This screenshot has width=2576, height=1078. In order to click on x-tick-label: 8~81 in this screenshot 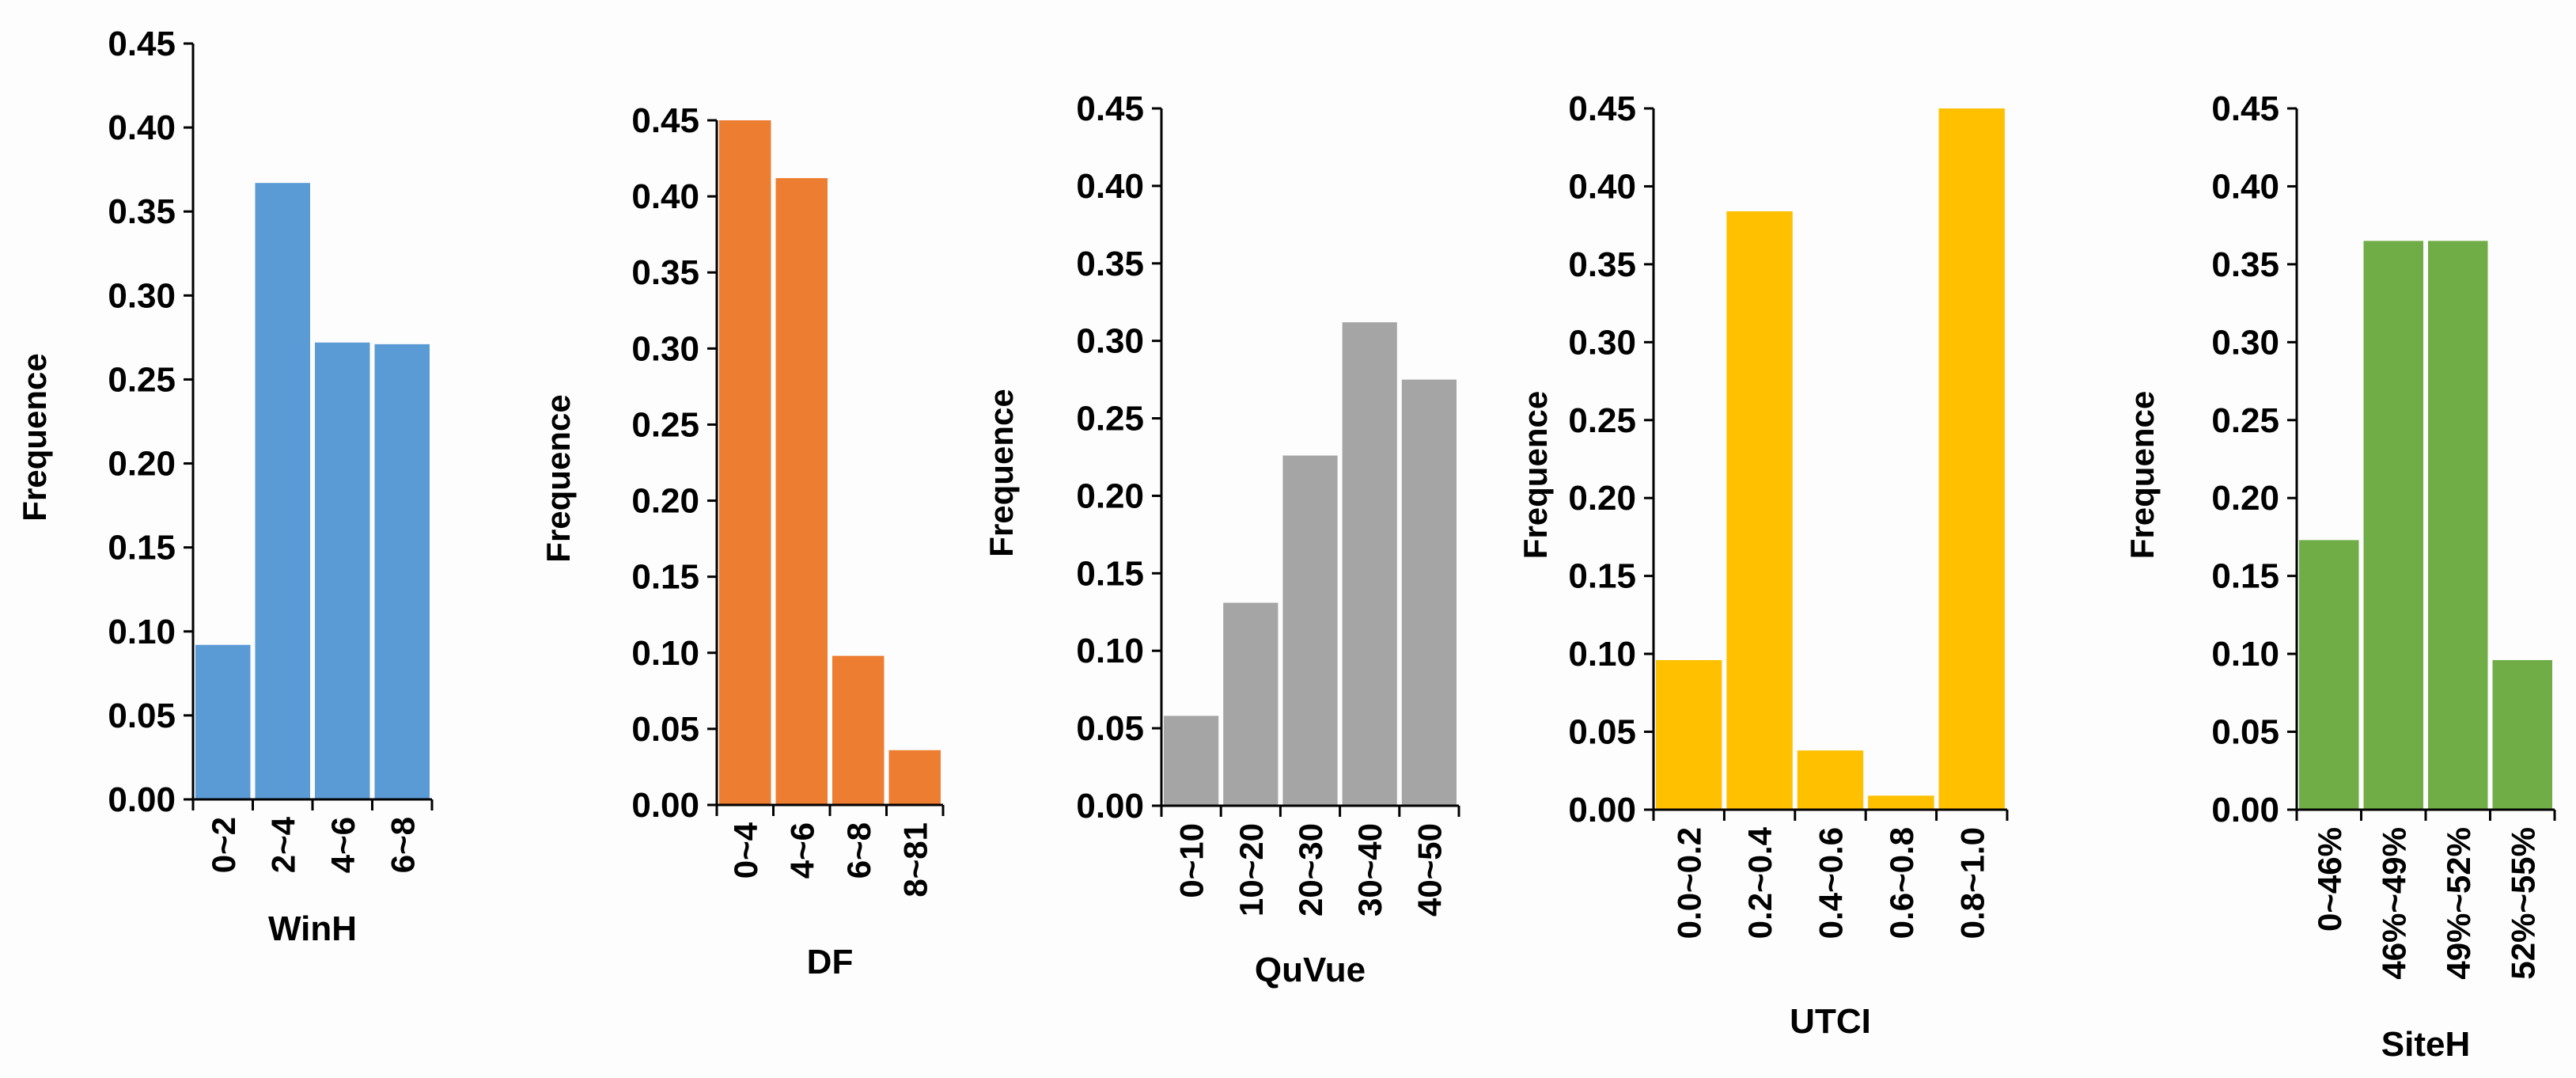, I will do `click(915, 860)`.